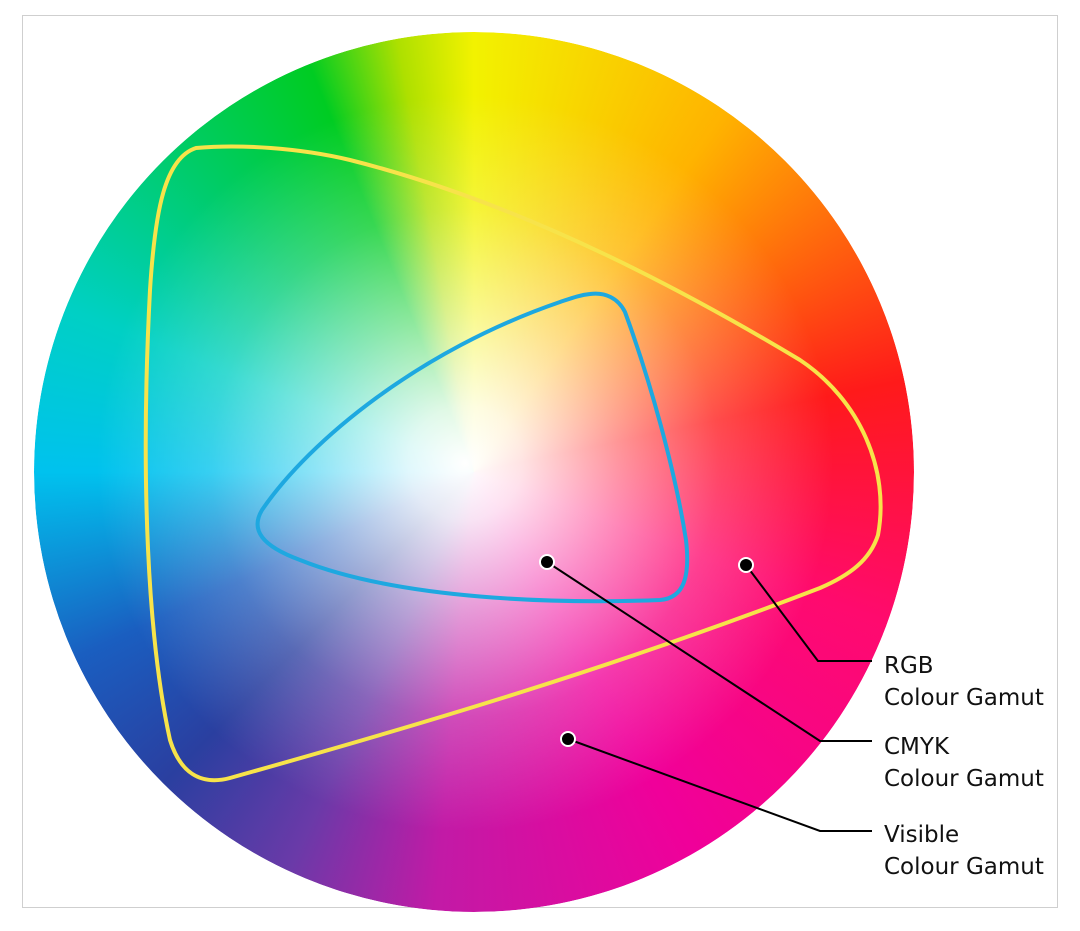  What do you see at coordinates (922, 835) in the screenshot?
I see `visible-label-line1: Visible` at bounding box center [922, 835].